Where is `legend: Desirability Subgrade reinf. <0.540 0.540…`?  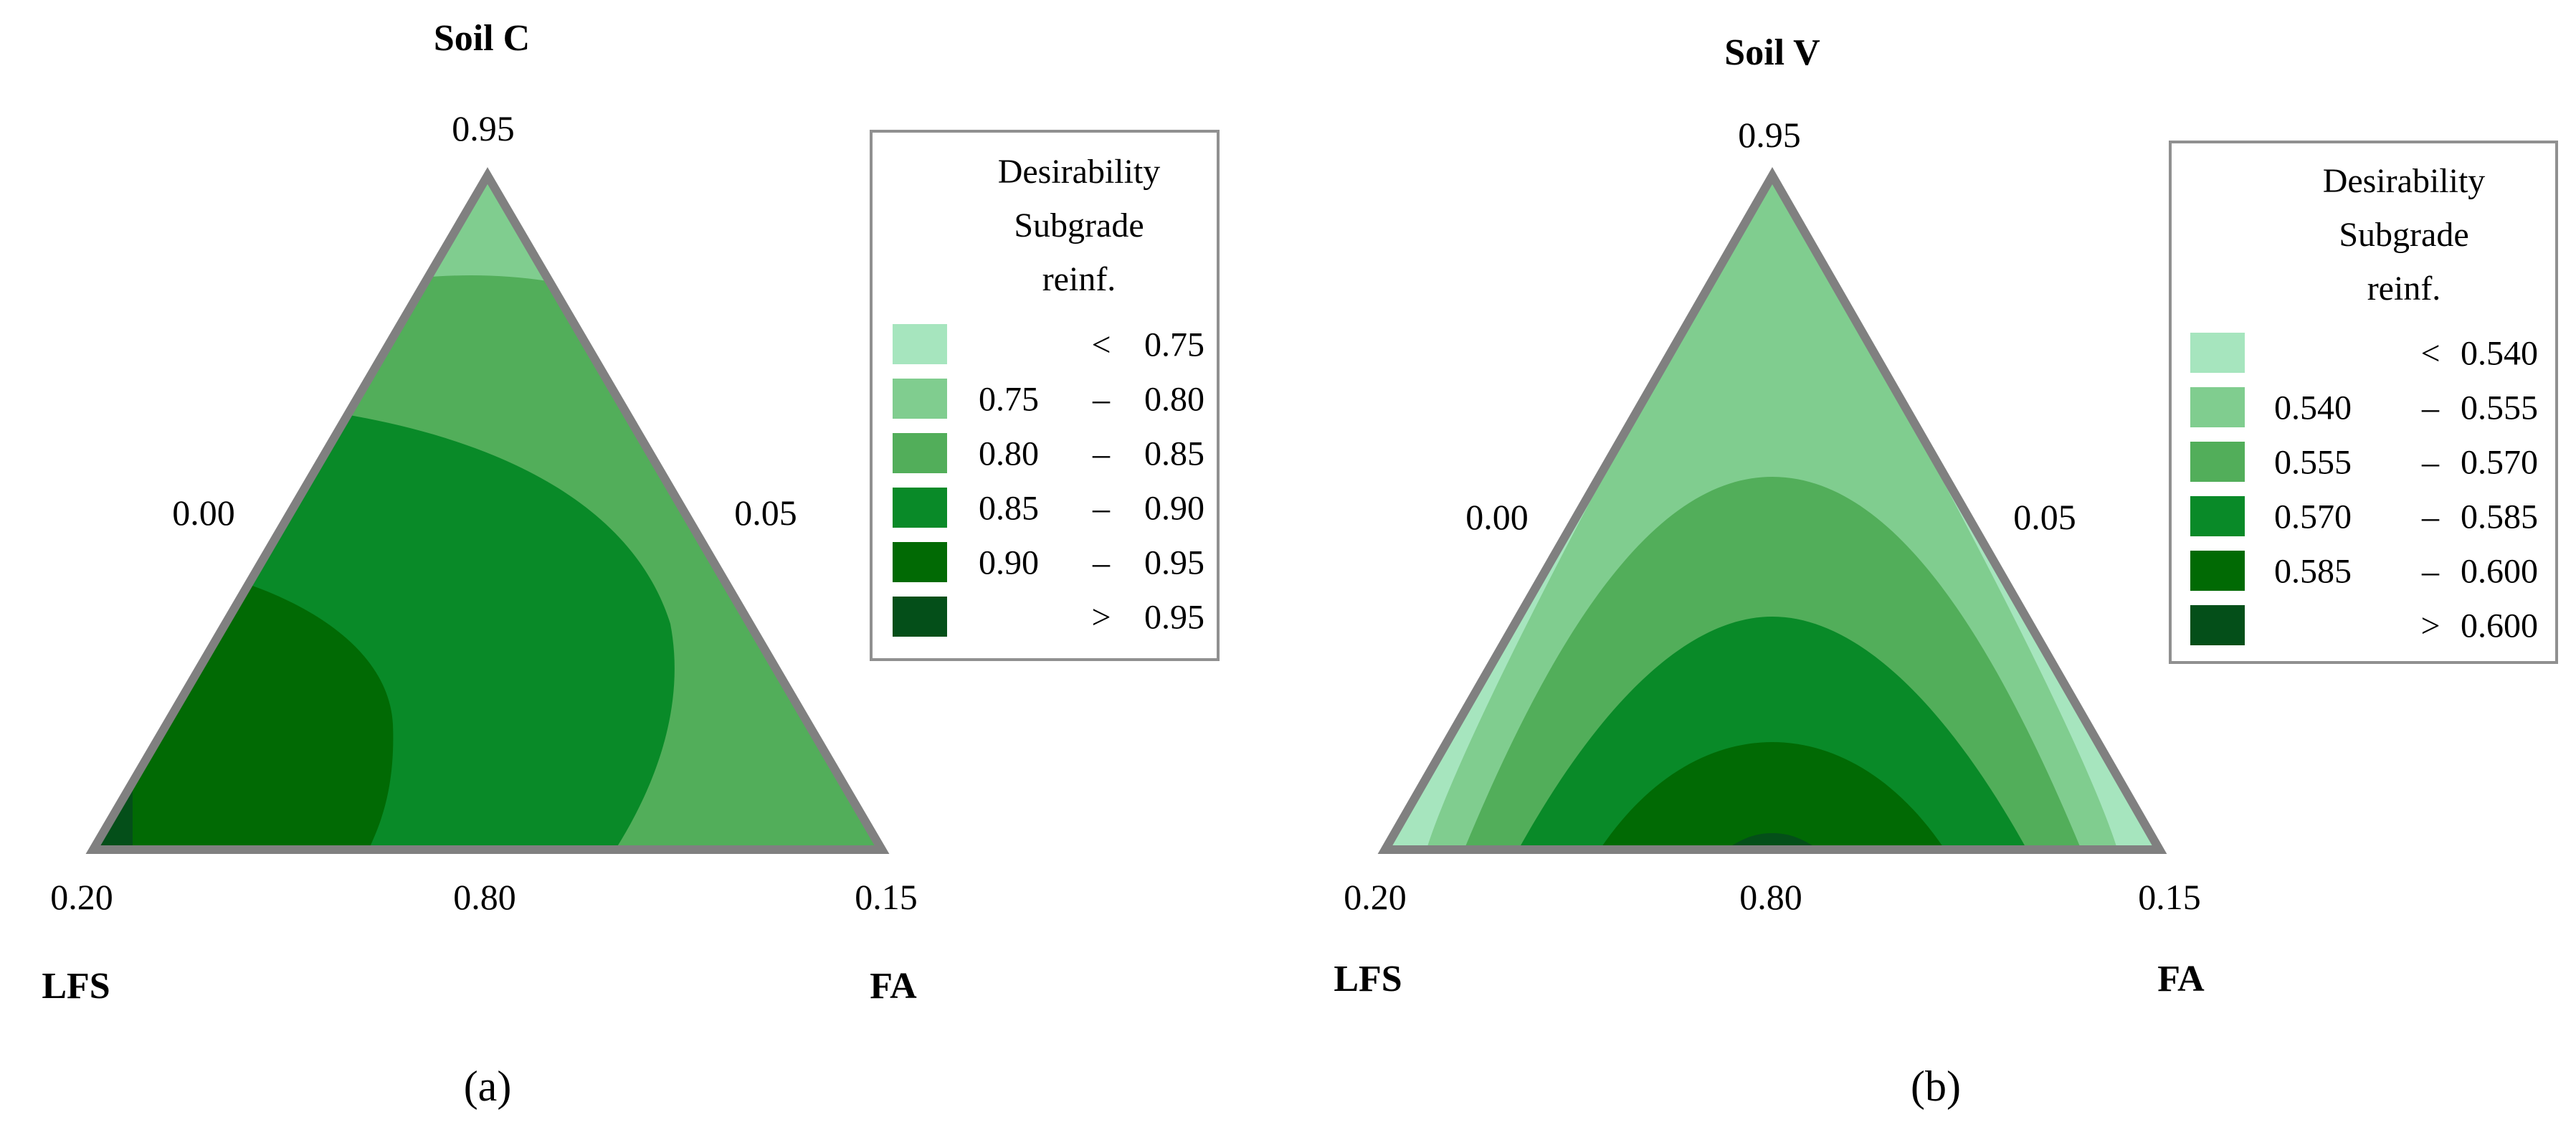 legend: Desirability Subgrade reinf. <0.540 0.540… is located at coordinates (2363, 402).